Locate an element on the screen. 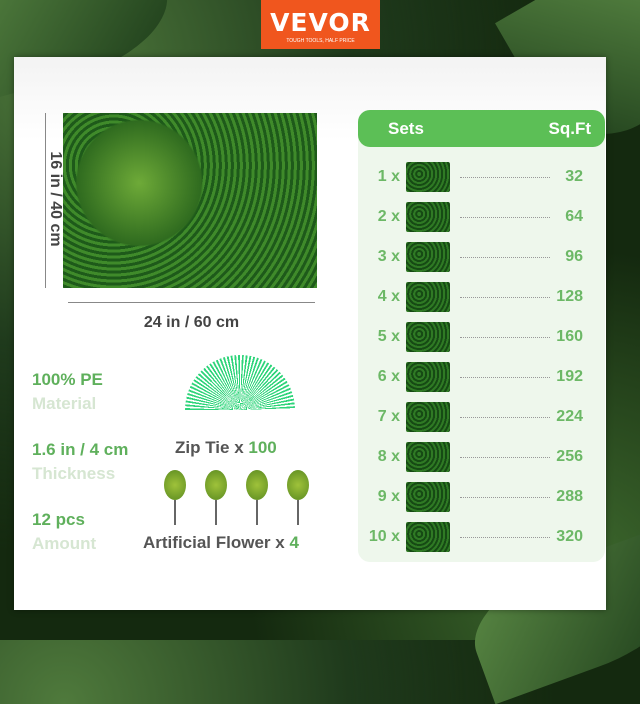  table-row: 10 x 320 is located at coordinates (481, 537).